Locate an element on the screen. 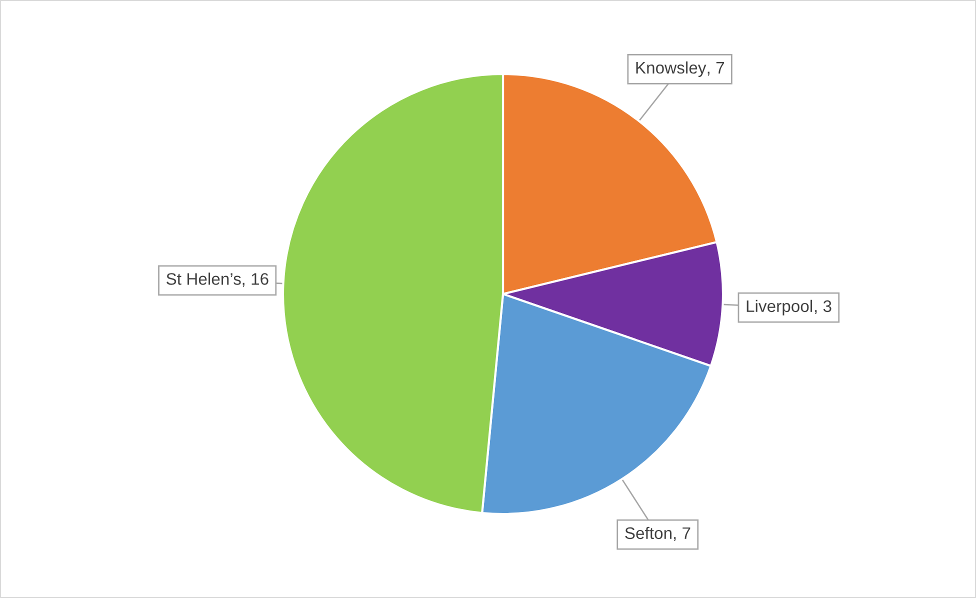 Image resolution: width=976 pixels, height=598 pixels. slice-label: Liverpool is located at coordinates (779, 308).